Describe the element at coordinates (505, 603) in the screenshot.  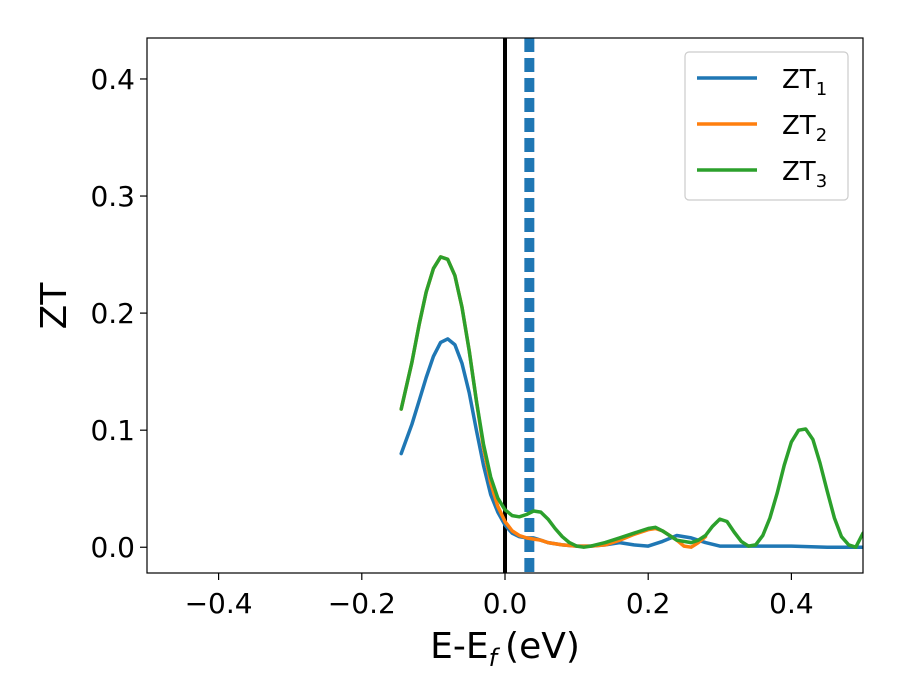
I see `x-tick-label: 0.0` at that location.